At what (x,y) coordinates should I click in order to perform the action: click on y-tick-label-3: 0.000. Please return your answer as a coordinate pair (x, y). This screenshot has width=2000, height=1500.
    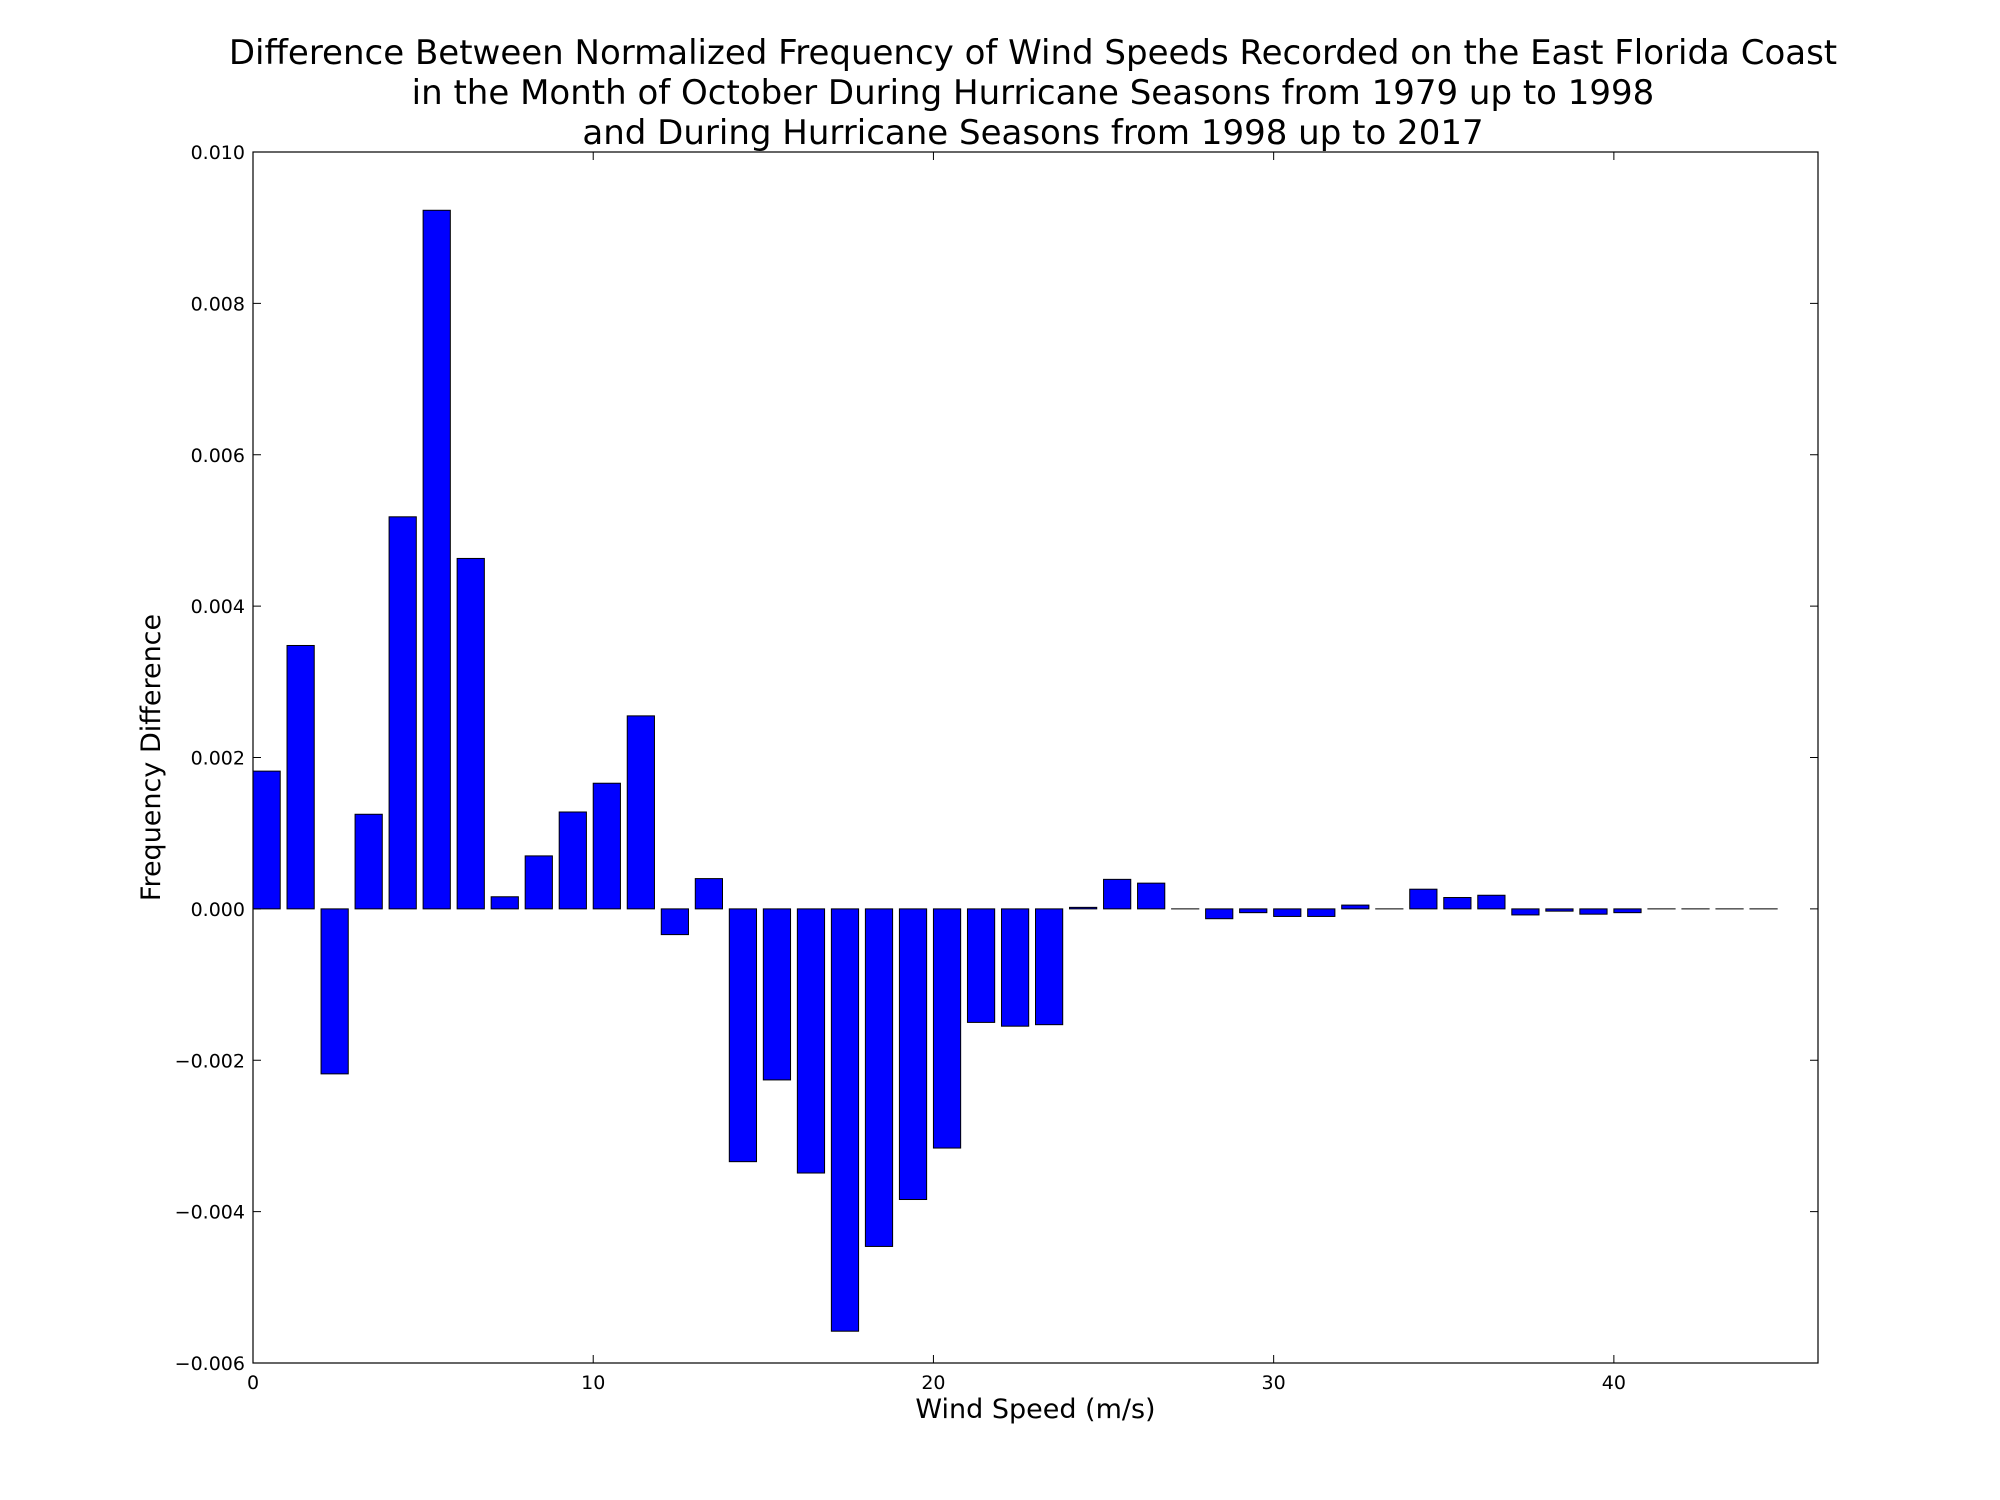
    Looking at the image, I should click on (218, 910).